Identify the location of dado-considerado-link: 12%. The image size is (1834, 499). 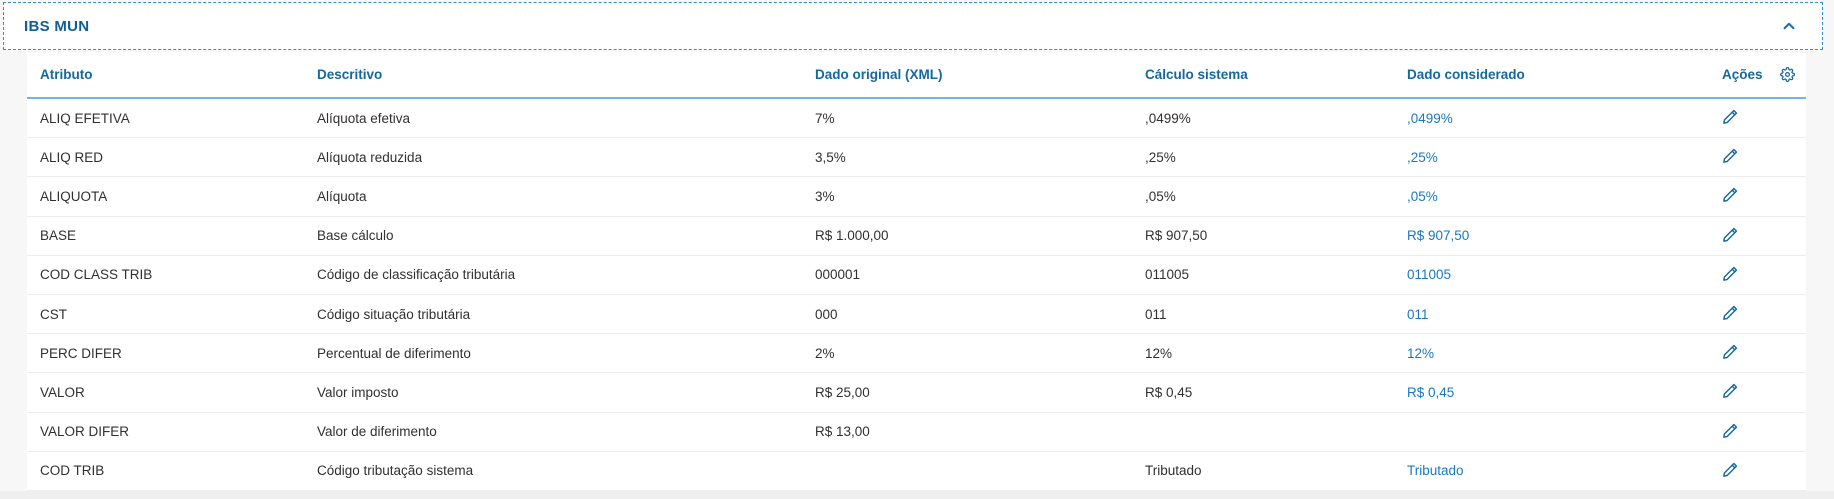
(1421, 353).